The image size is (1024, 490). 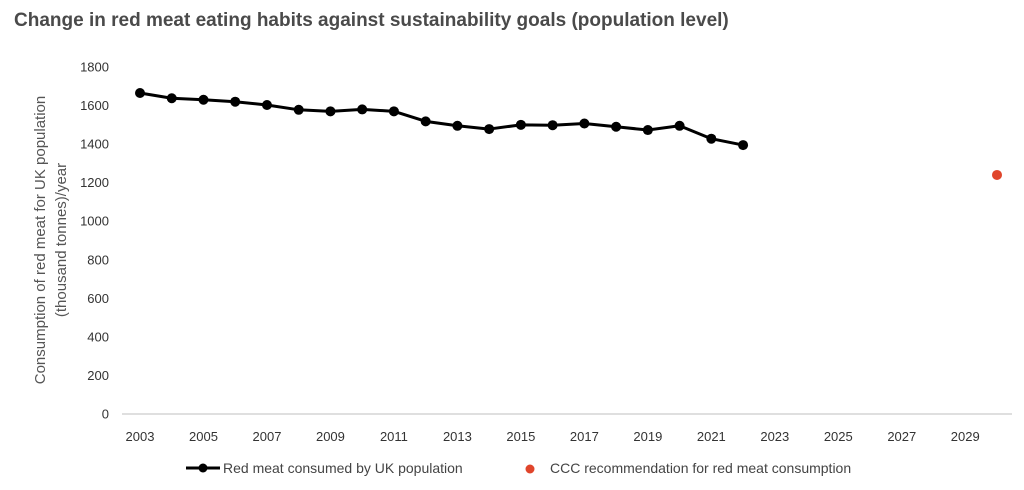 What do you see at coordinates (61, 240) in the screenshot?
I see `y-axis-label-line2: (thousand tonnes)/year` at bounding box center [61, 240].